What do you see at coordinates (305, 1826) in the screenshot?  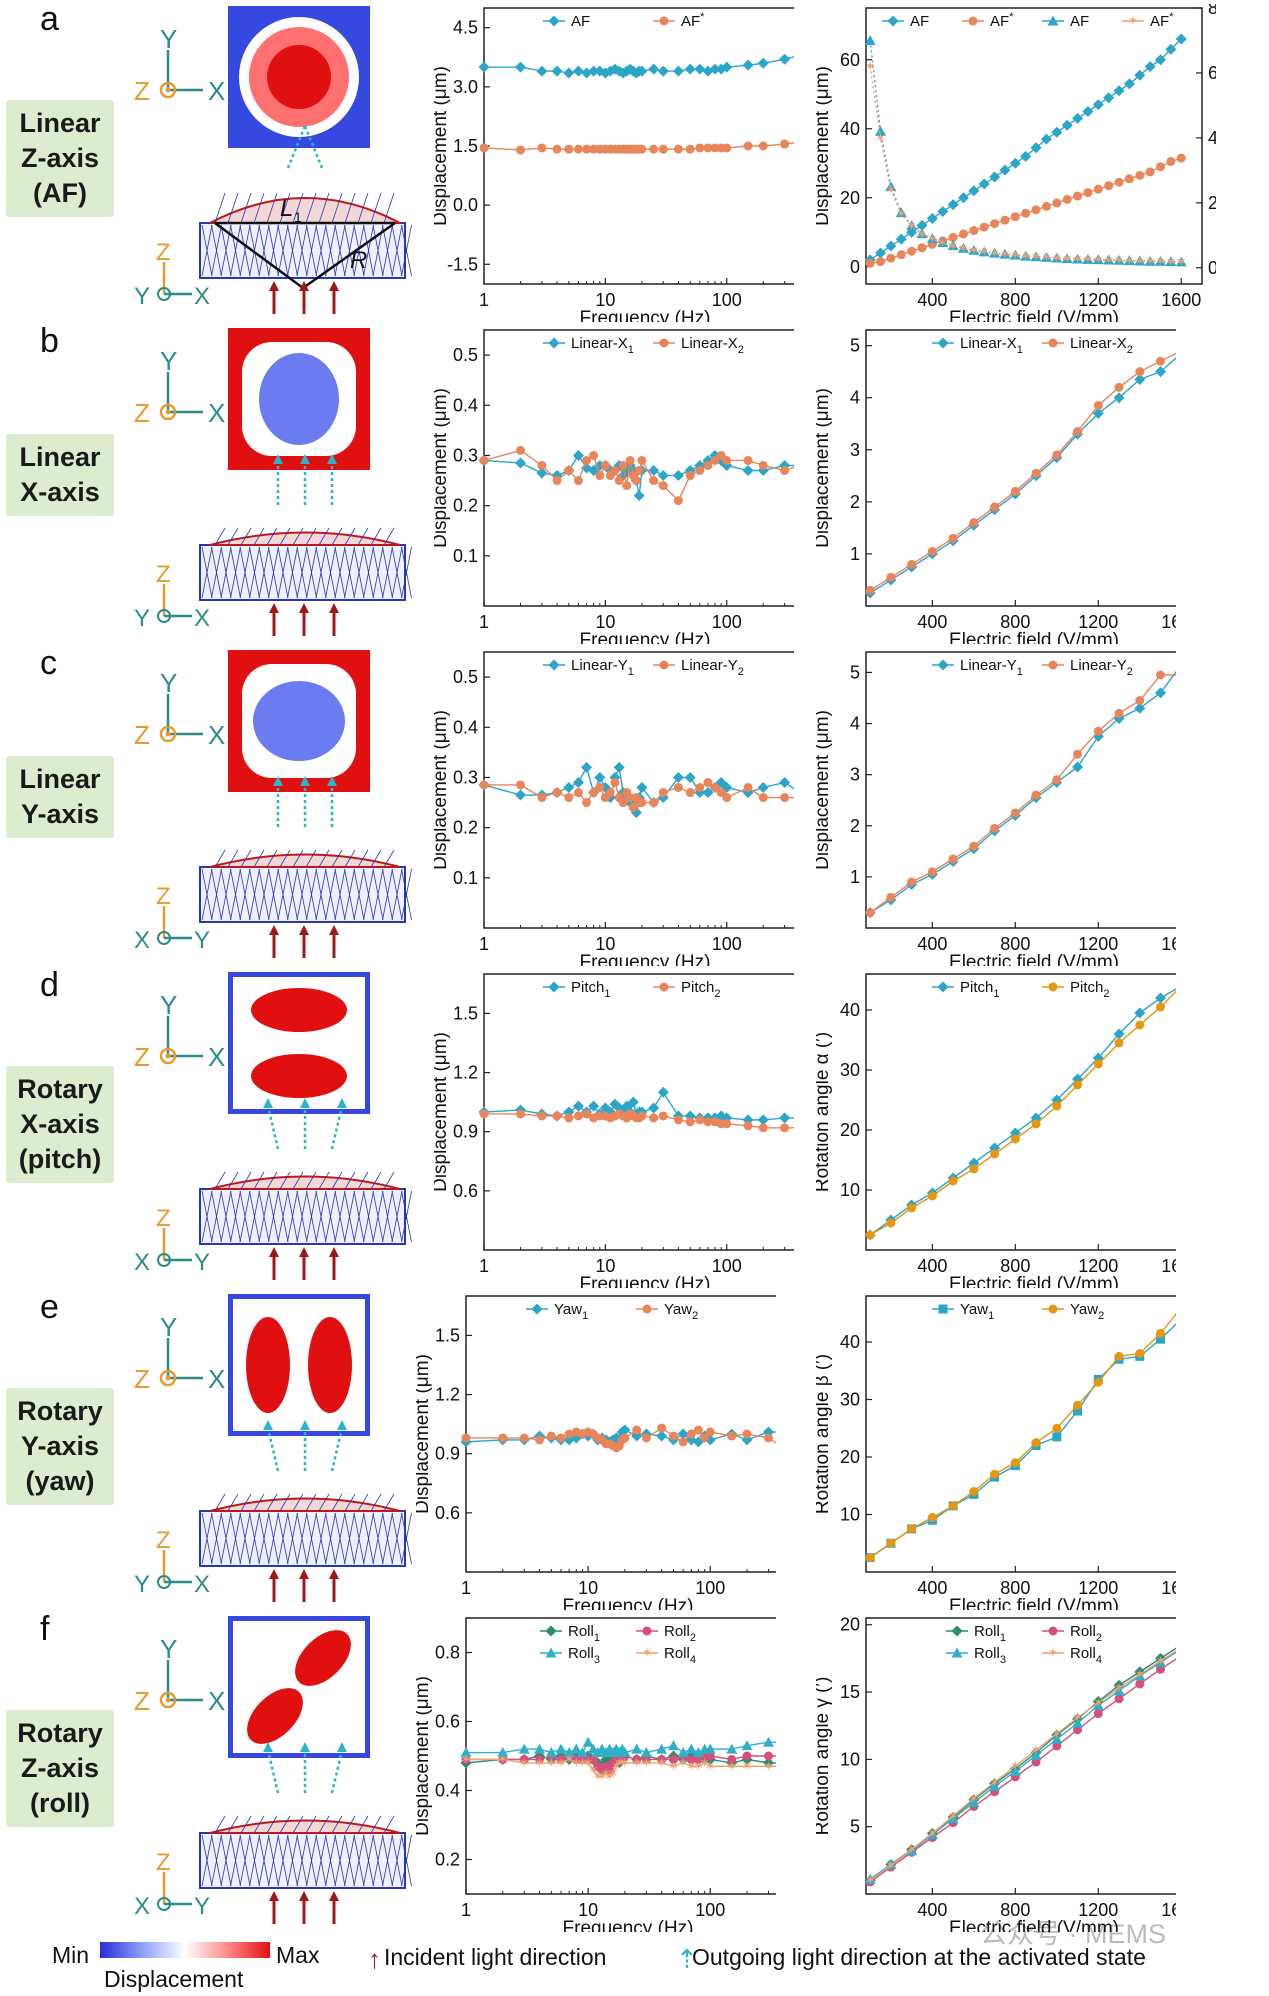 I see `mesh-dome` at bounding box center [305, 1826].